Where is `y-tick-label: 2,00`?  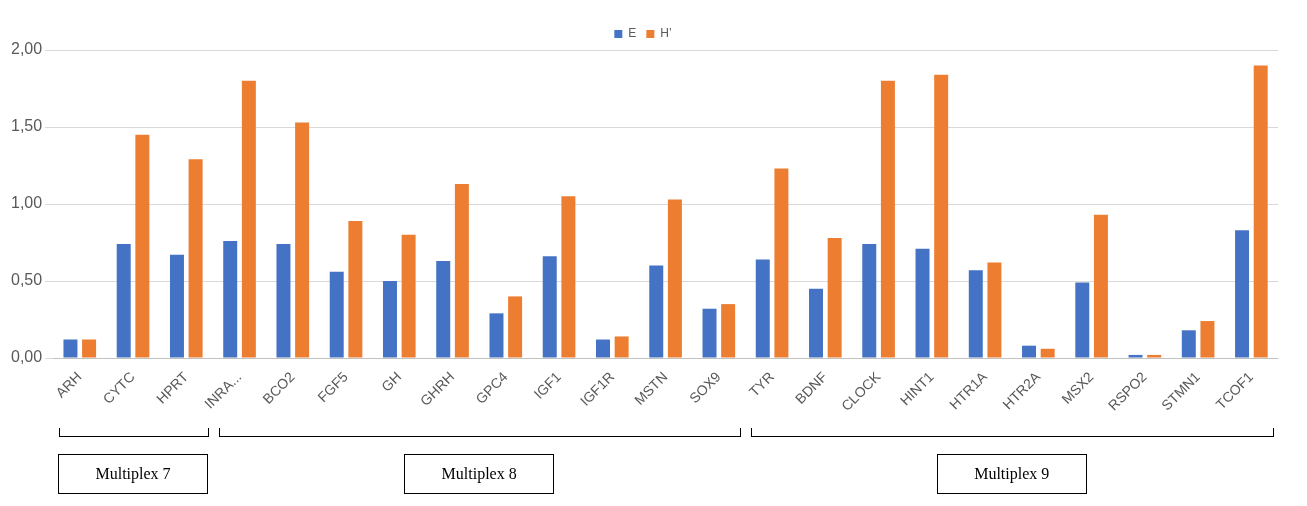
y-tick-label: 2,00 is located at coordinates (27, 49).